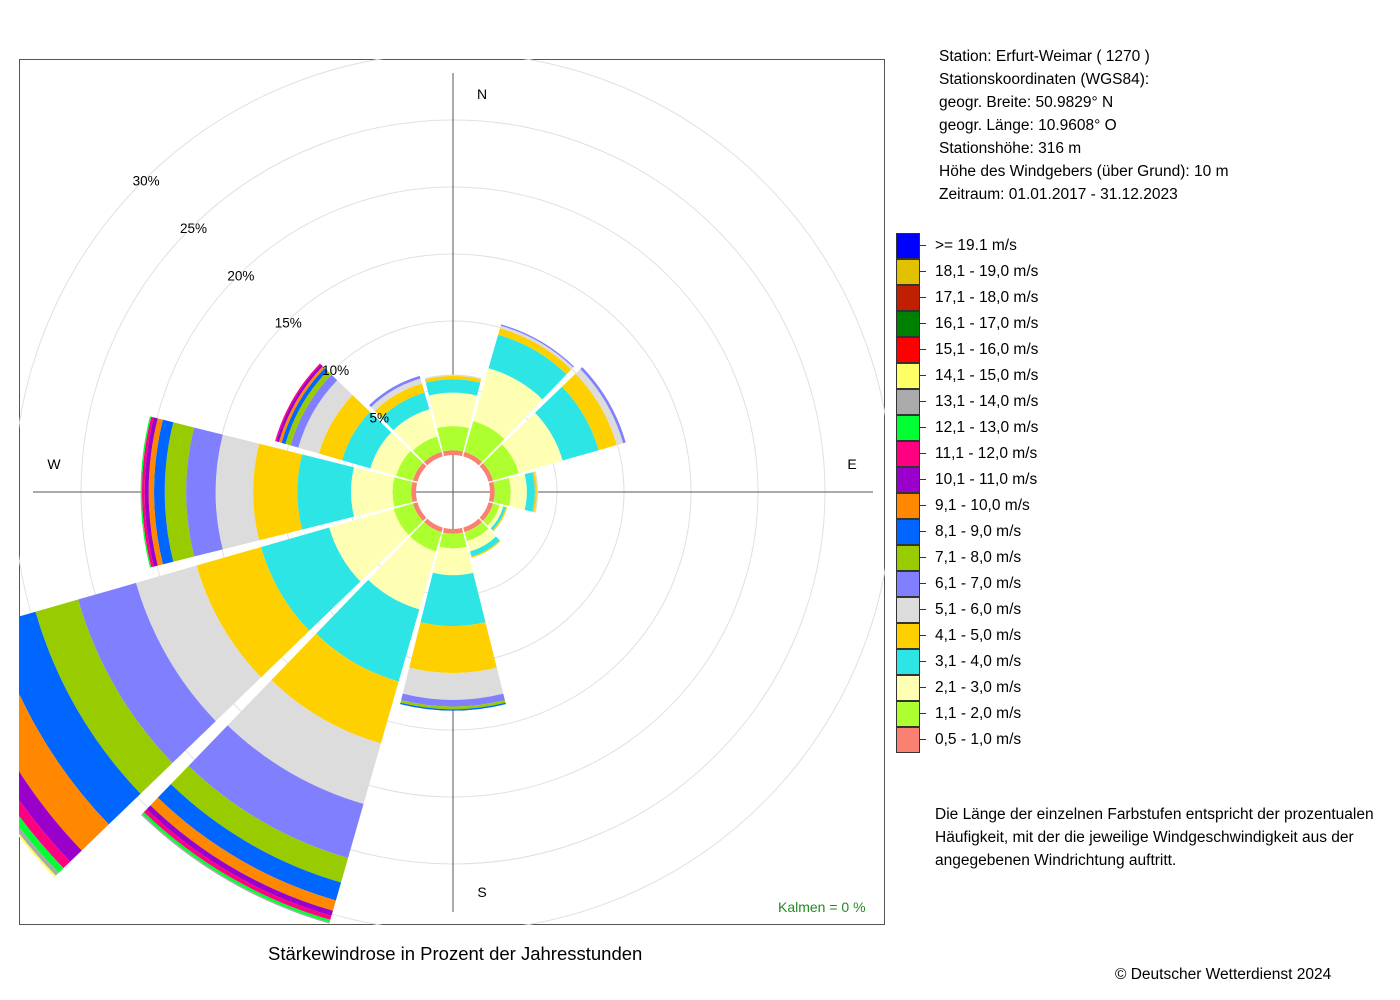  I want to click on station-line: Stationskoordinaten (WGS84):, so click(1044, 79).